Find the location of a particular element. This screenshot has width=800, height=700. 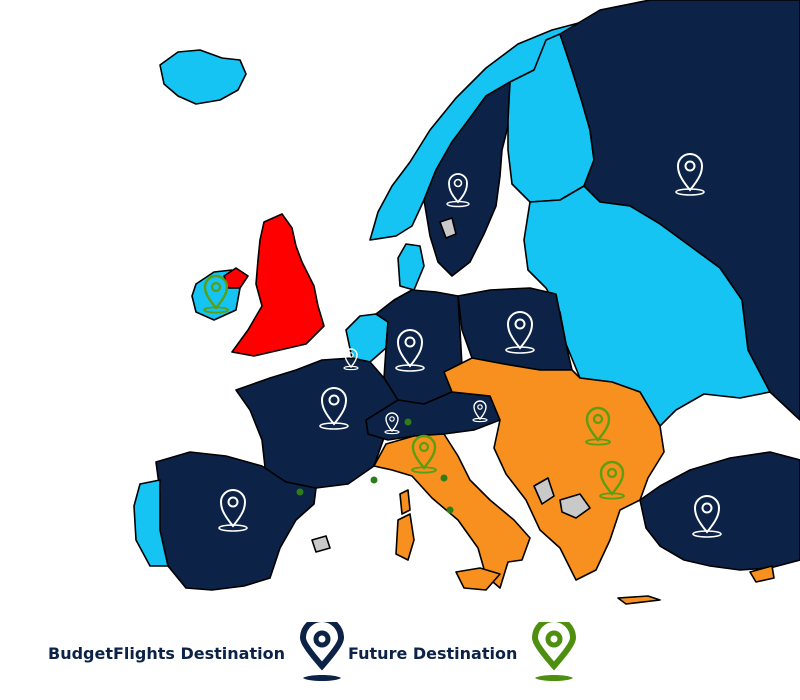

region-portugal is located at coordinates (151, 523).